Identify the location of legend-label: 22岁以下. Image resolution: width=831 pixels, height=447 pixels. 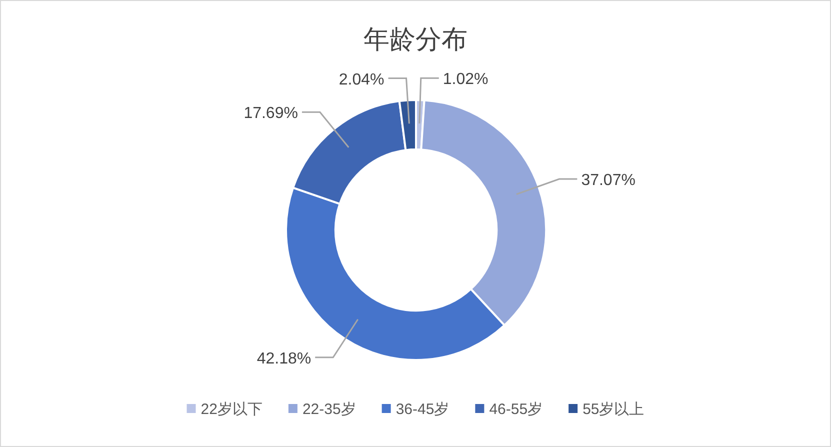
(231, 409).